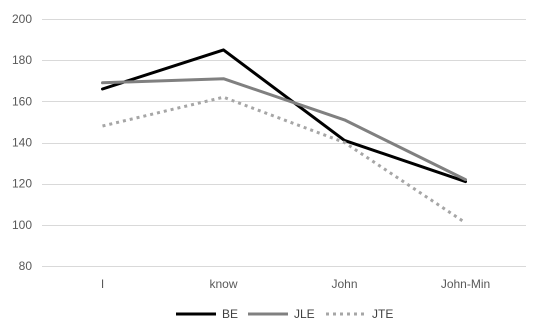  What do you see at coordinates (382, 314) in the screenshot?
I see `legend-label-jte: JTE` at bounding box center [382, 314].